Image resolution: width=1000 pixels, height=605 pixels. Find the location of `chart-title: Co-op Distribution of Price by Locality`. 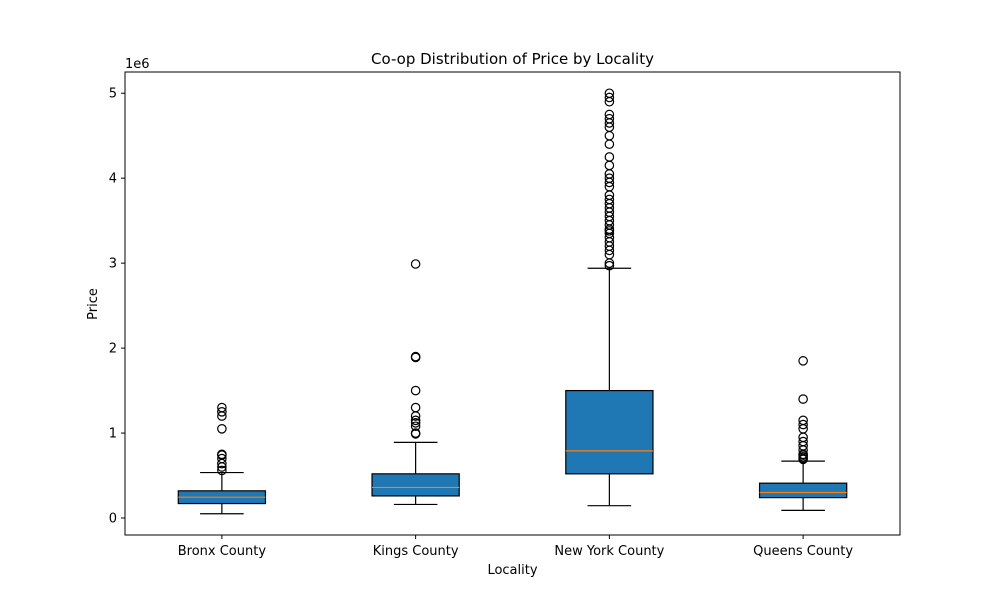

chart-title: Co-op Distribution of Price by Locality is located at coordinates (512, 59).